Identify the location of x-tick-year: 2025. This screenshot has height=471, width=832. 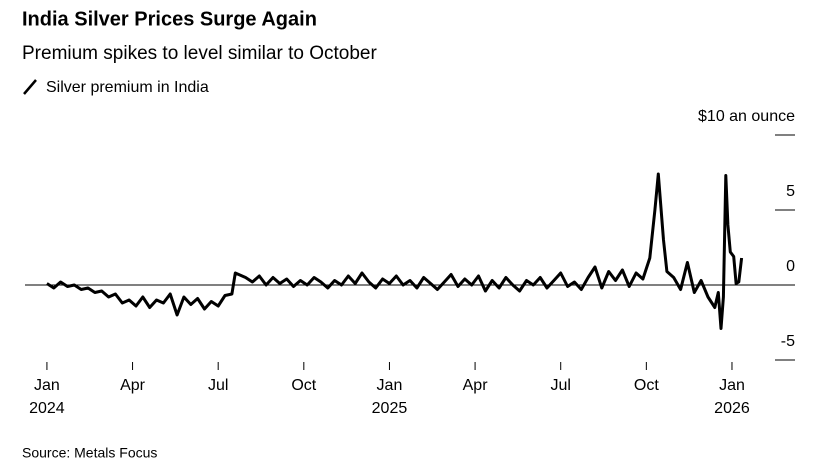
(390, 408).